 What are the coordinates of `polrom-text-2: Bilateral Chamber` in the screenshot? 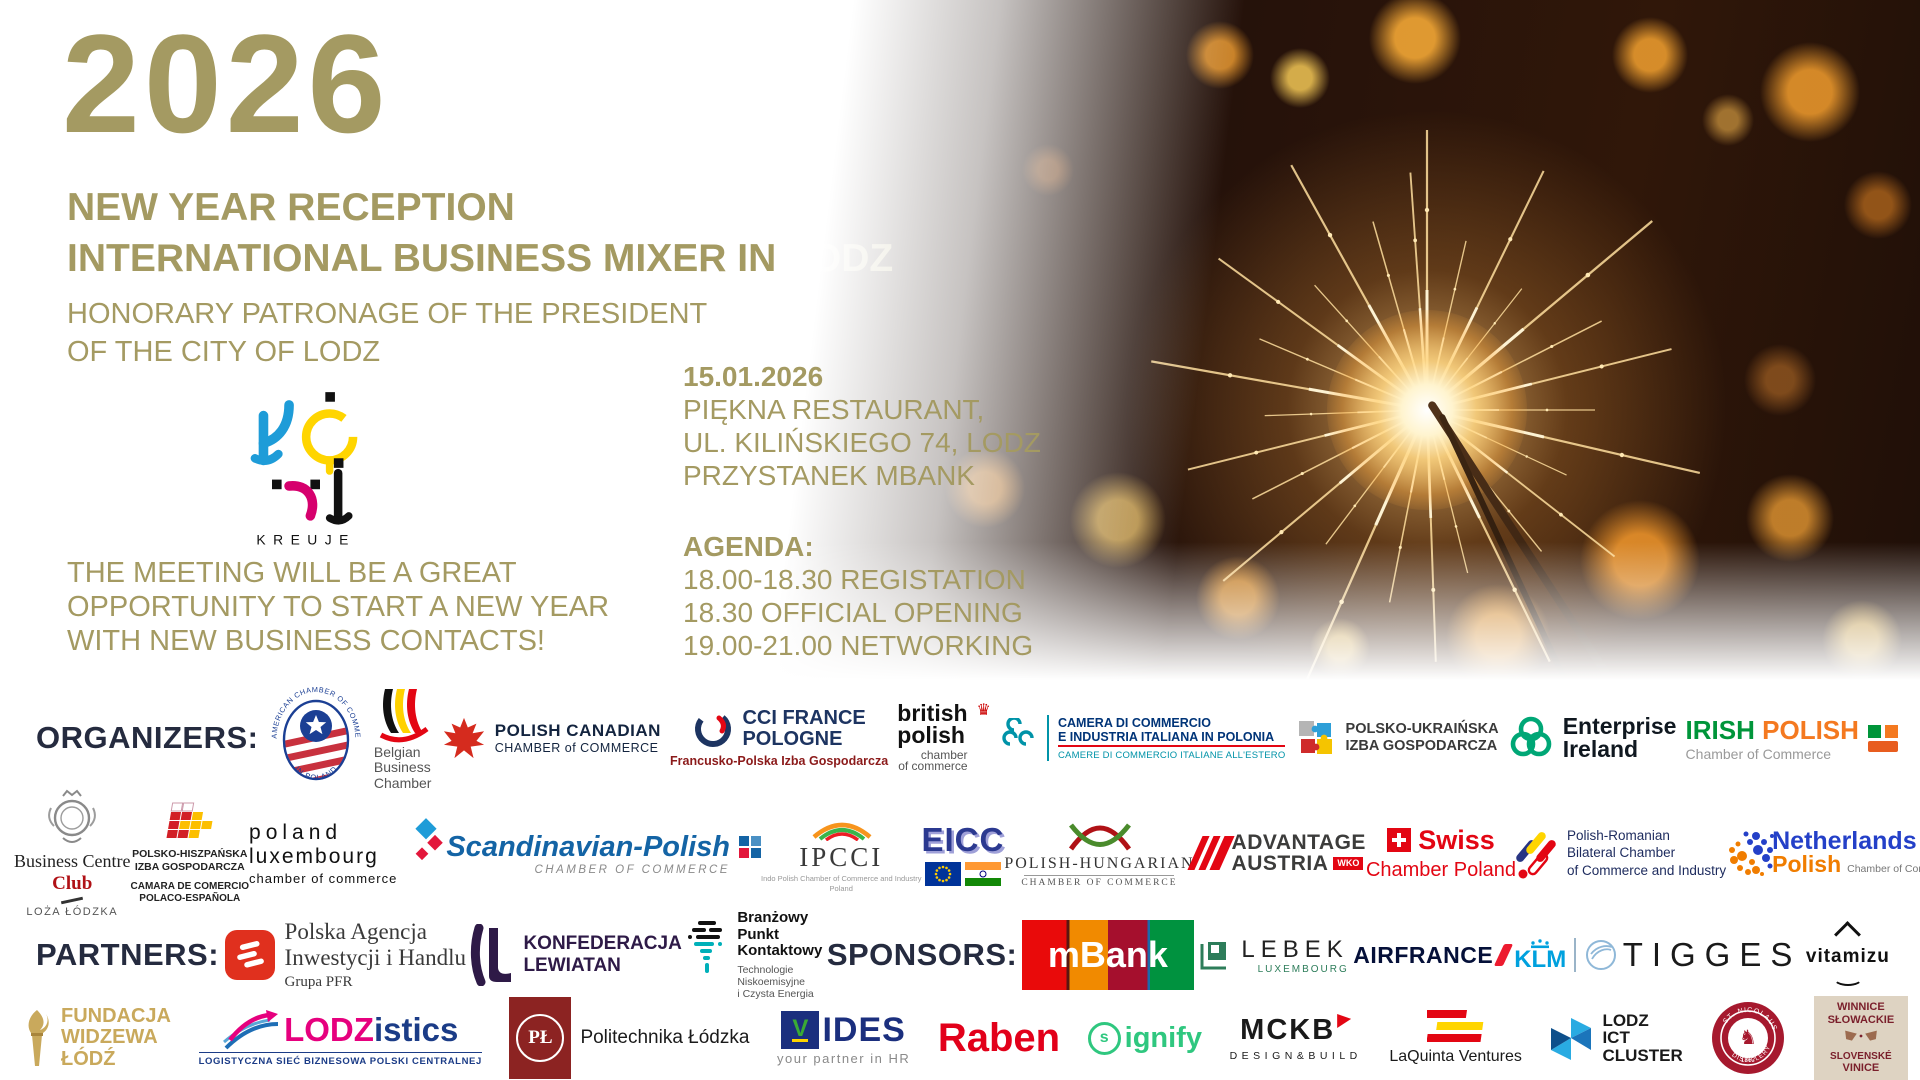 It's located at (1621, 853).